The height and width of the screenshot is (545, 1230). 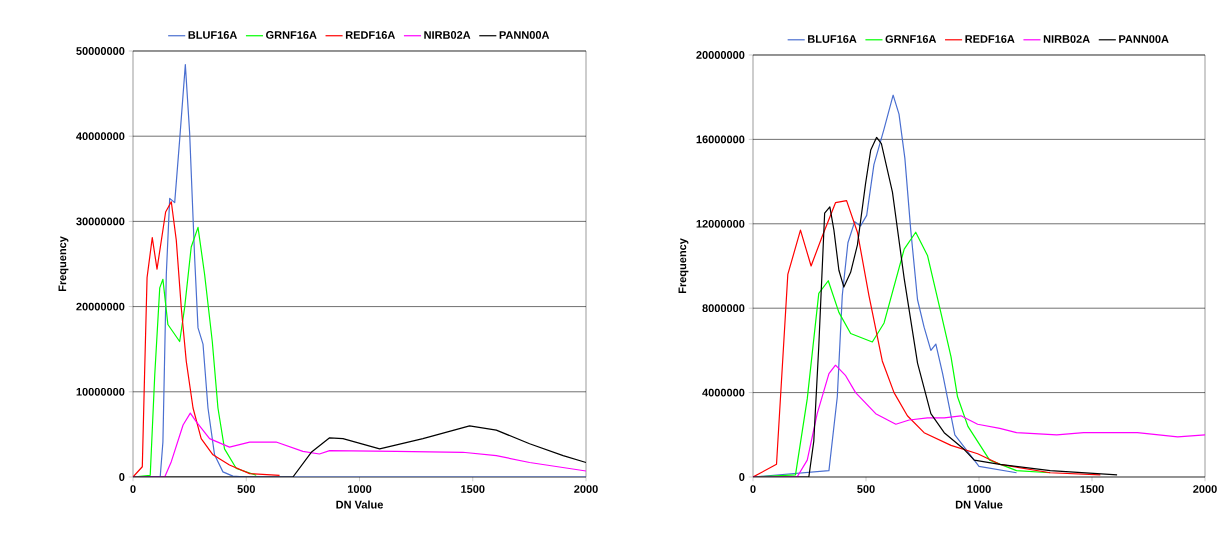 What do you see at coordinates (100, 391) in the screenshot?
I see `y-tick-label: 10000000` at bounding box center [100, 391].